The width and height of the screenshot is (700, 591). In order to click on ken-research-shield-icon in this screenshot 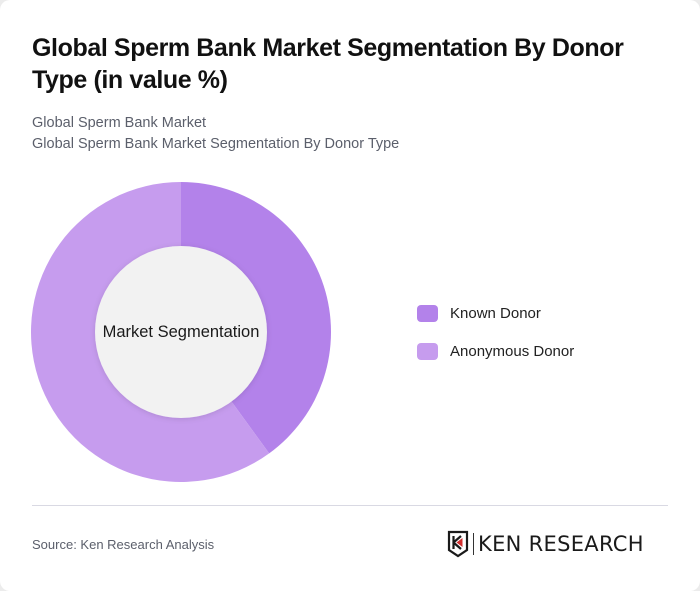, I will do `click(458, 544)`.